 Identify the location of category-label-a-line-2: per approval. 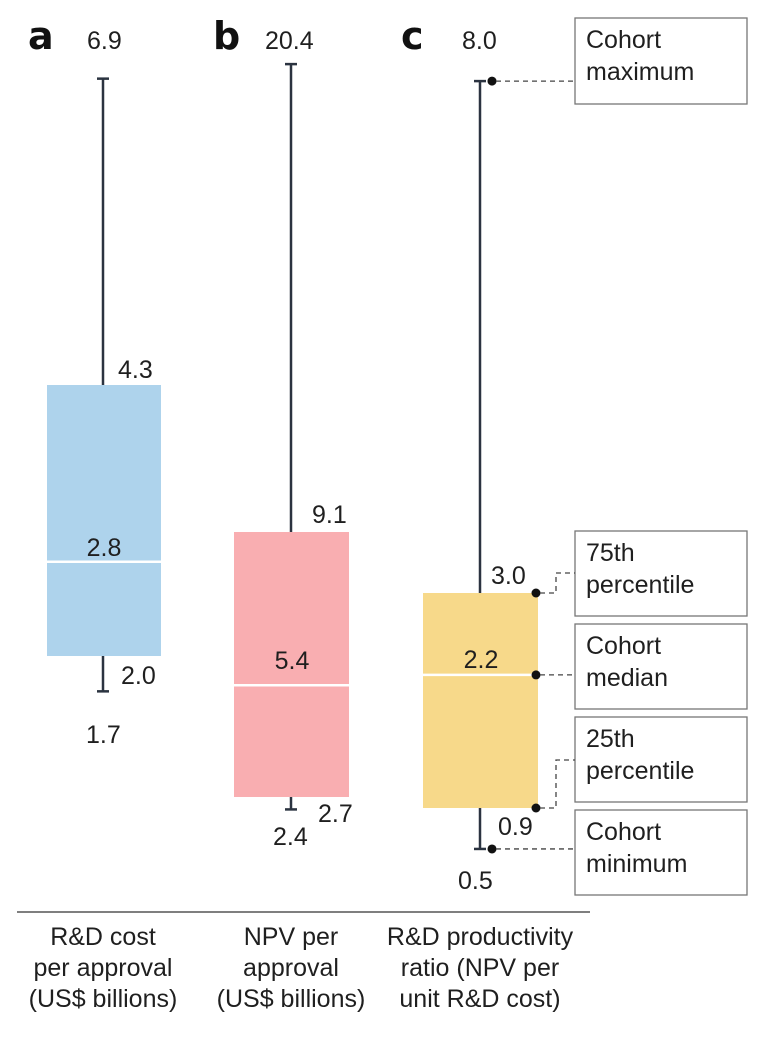
(103, 968).